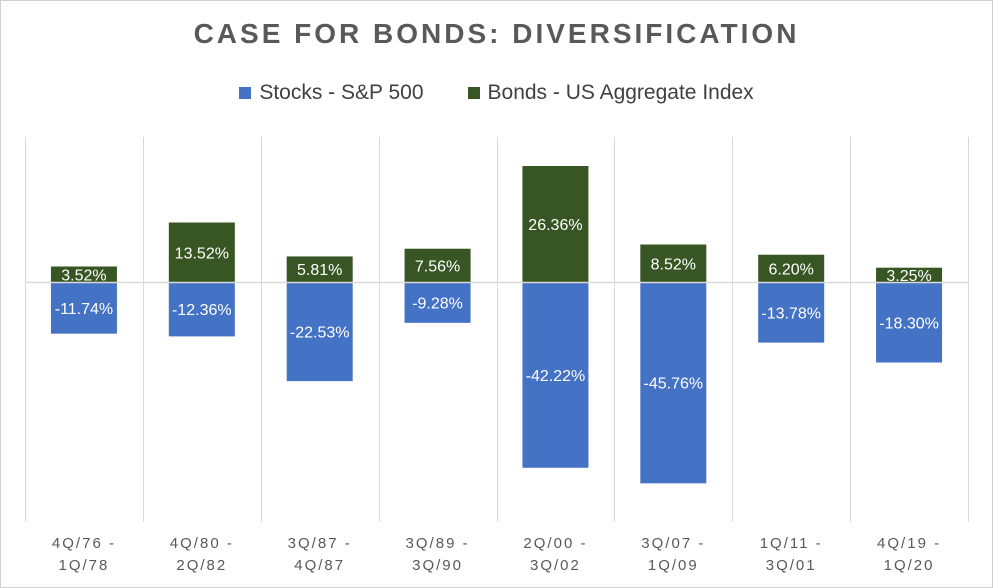 Image resolution: width=993 pixels, height=588 pixels. I want to click on data-label-bonds: 5.81%, so click(319, 270).